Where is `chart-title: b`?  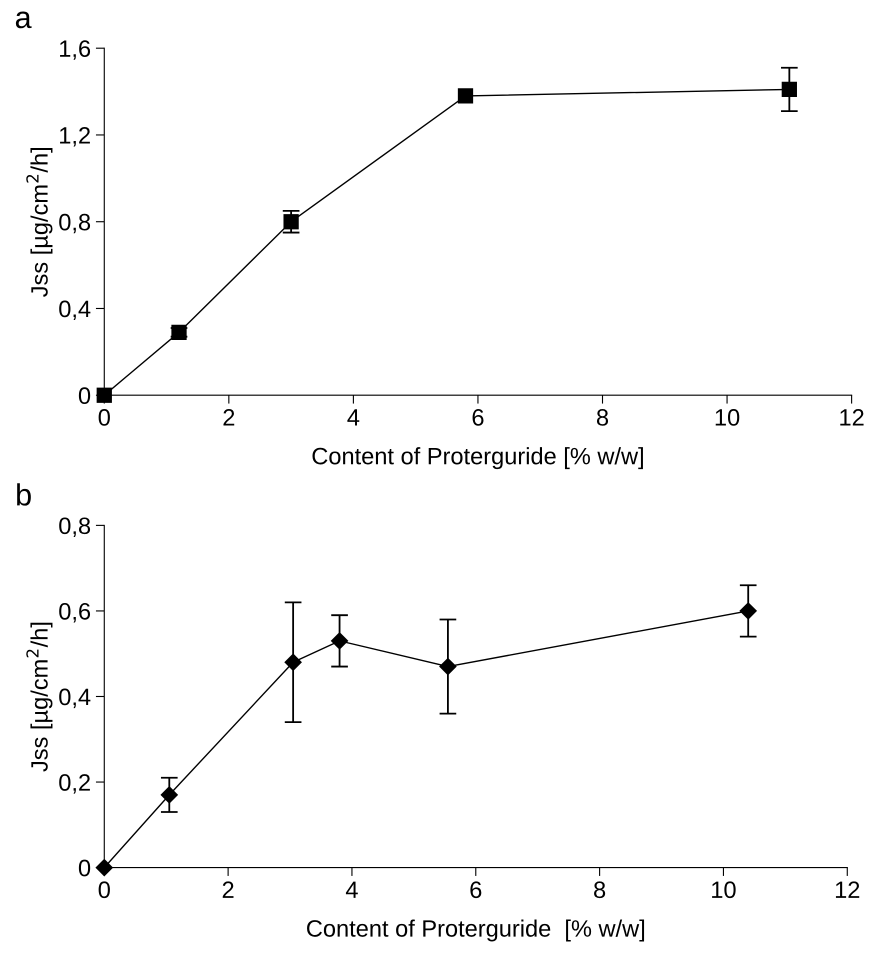
chart-title: b is located at coordinates (24, 494).